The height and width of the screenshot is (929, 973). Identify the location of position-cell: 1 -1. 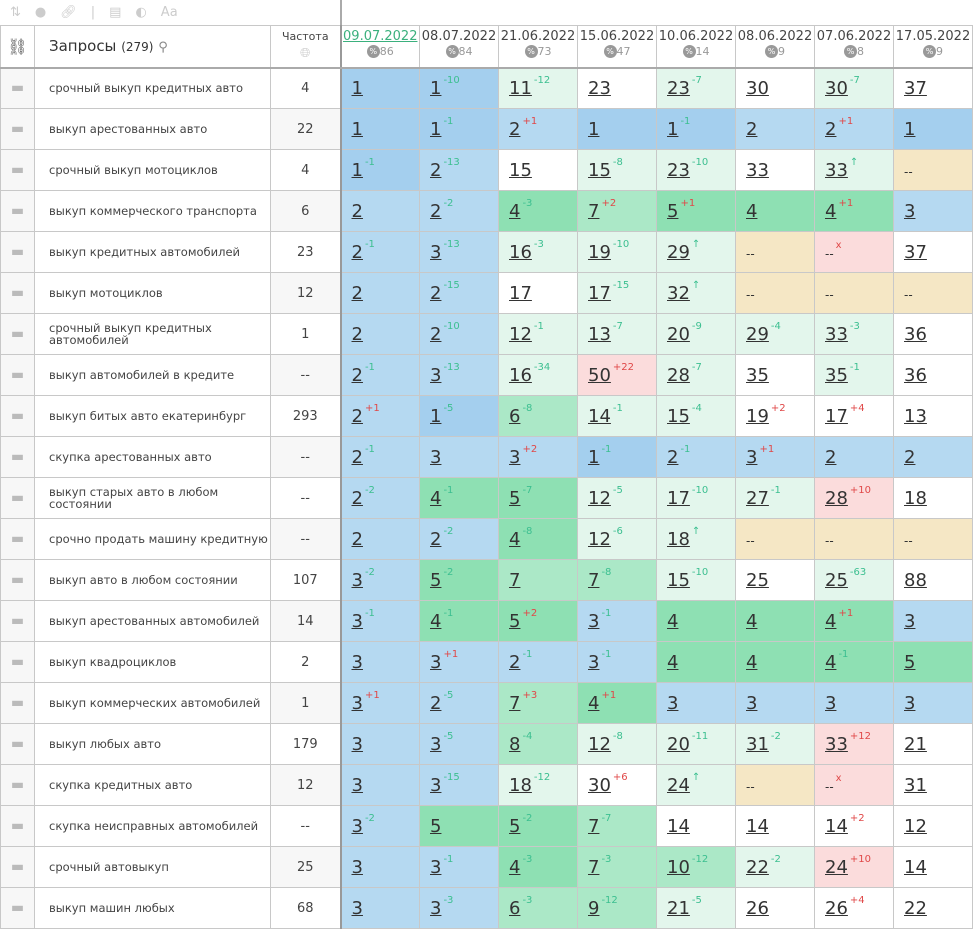
(380, 170).